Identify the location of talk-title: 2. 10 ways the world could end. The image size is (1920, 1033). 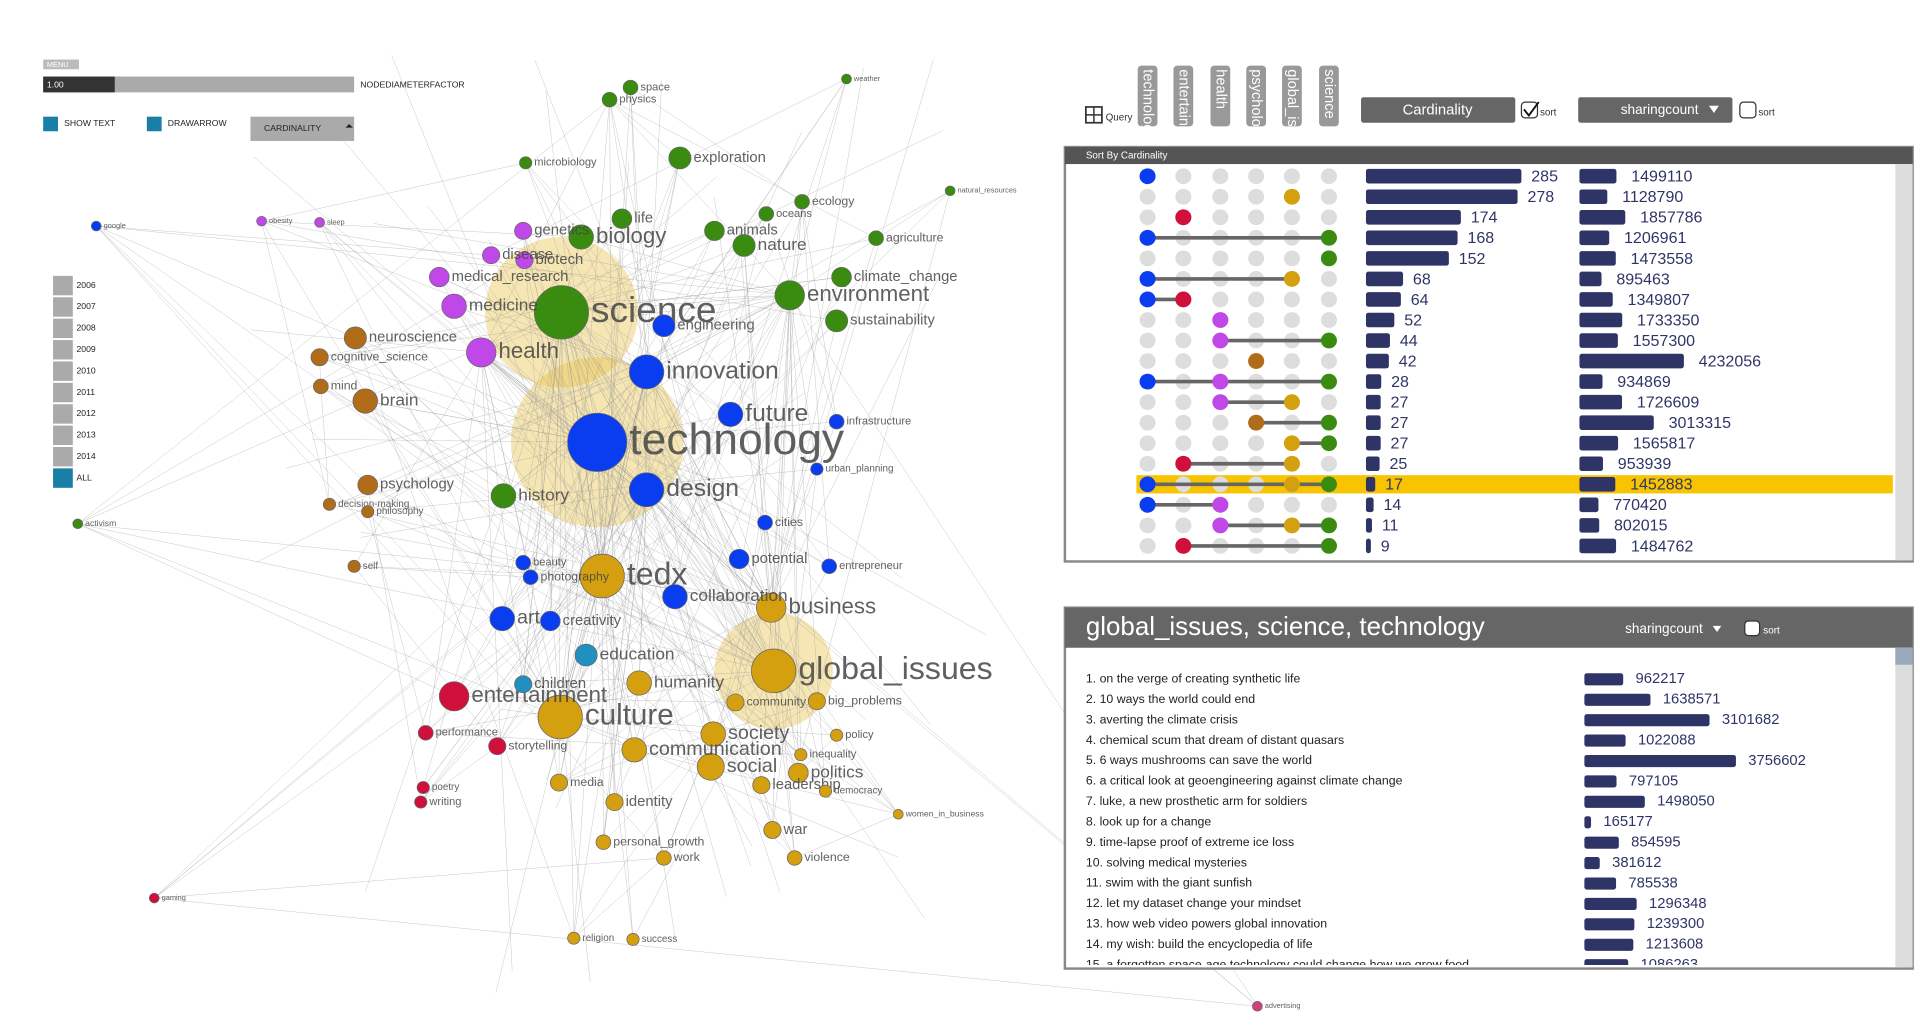
(1170, 699).